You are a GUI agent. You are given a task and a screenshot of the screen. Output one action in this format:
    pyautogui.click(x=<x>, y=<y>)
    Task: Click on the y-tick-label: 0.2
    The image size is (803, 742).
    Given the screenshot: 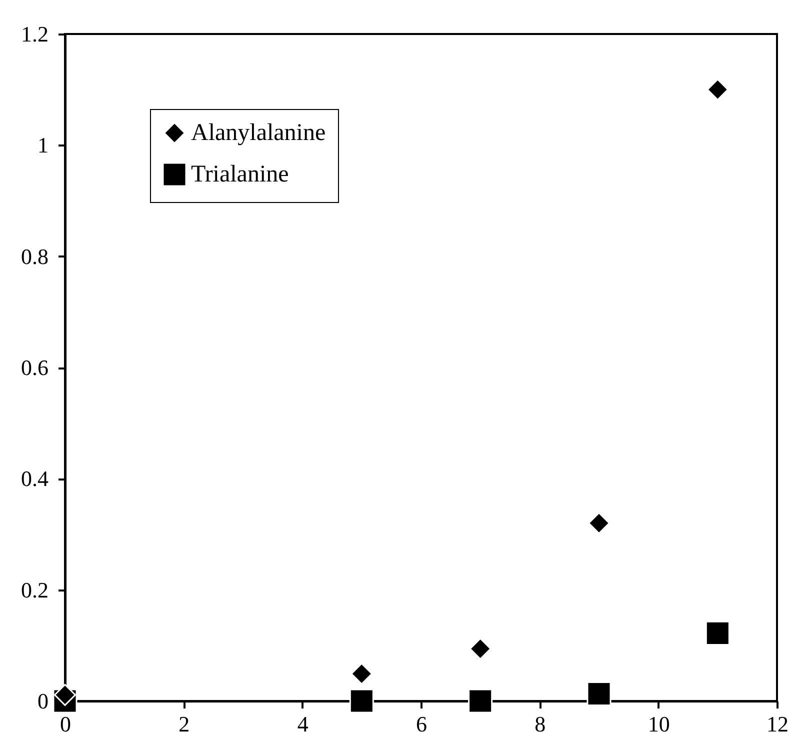 What is the action you would take?
    pyautogui.click(x=34, y=589)
    